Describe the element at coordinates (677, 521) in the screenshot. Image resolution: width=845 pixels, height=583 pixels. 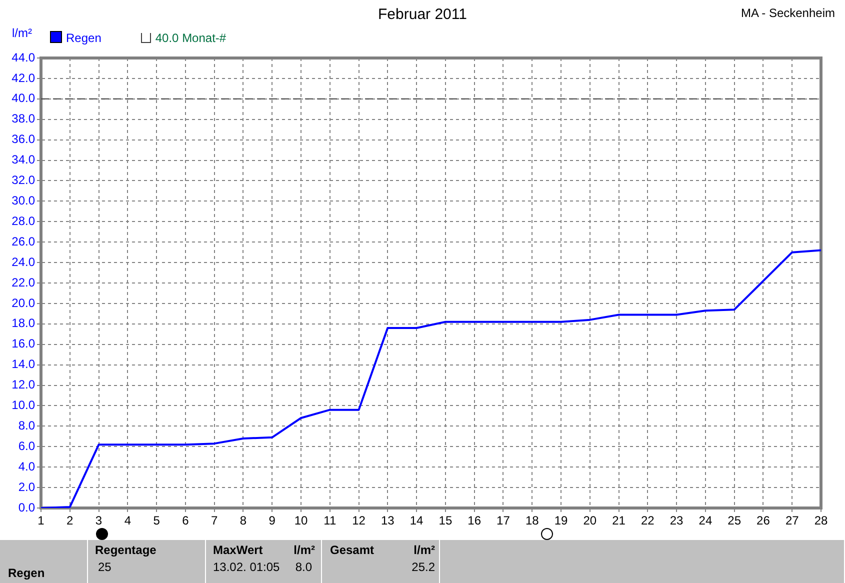
I see `x-tick-label: 23` at that location.